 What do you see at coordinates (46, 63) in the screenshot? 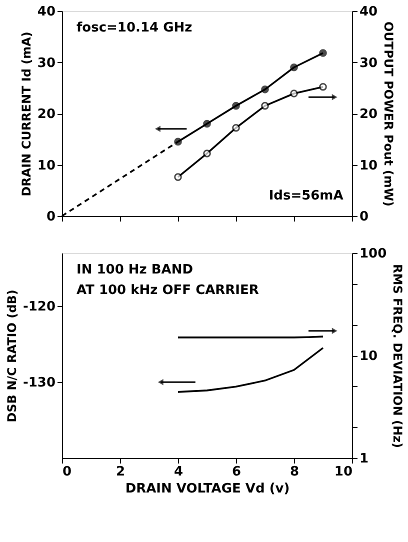
I see `y-tick-label: 30` at bounding box center [46, 63].